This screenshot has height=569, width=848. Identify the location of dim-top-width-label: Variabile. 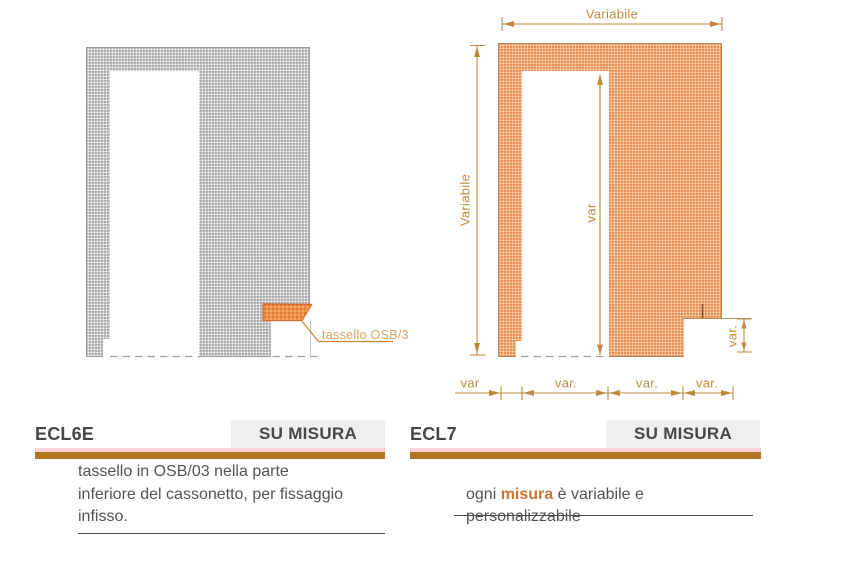
(612, 14).